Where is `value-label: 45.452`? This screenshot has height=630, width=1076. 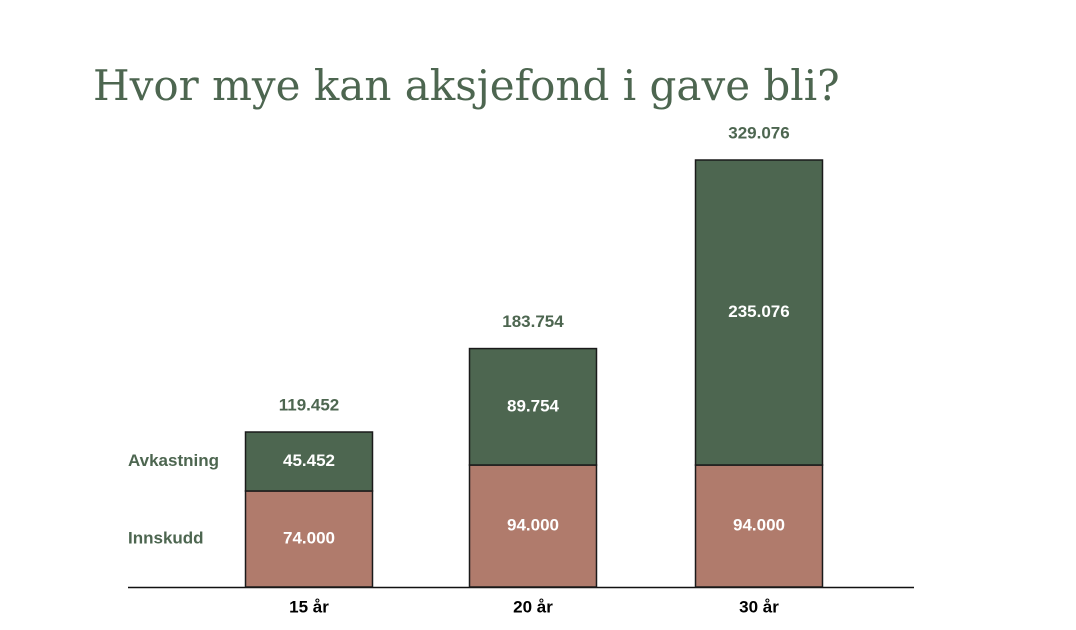 value-label: 45.452 is located at coordinates (309, 460).